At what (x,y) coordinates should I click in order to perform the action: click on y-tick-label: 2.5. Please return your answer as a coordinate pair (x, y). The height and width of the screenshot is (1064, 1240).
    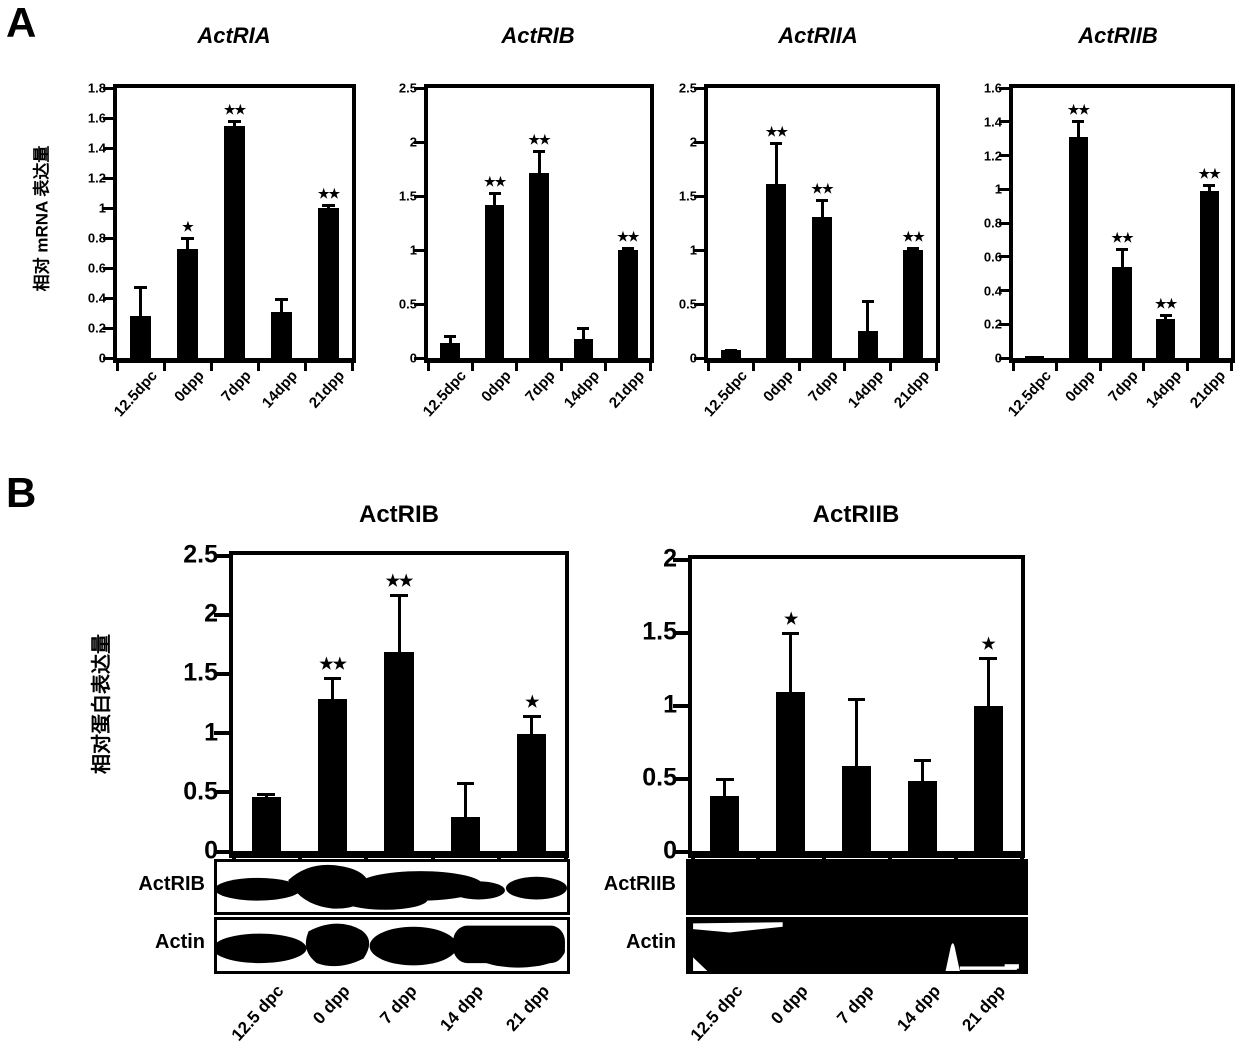
    Looking at the image, I should click on (407, 88).